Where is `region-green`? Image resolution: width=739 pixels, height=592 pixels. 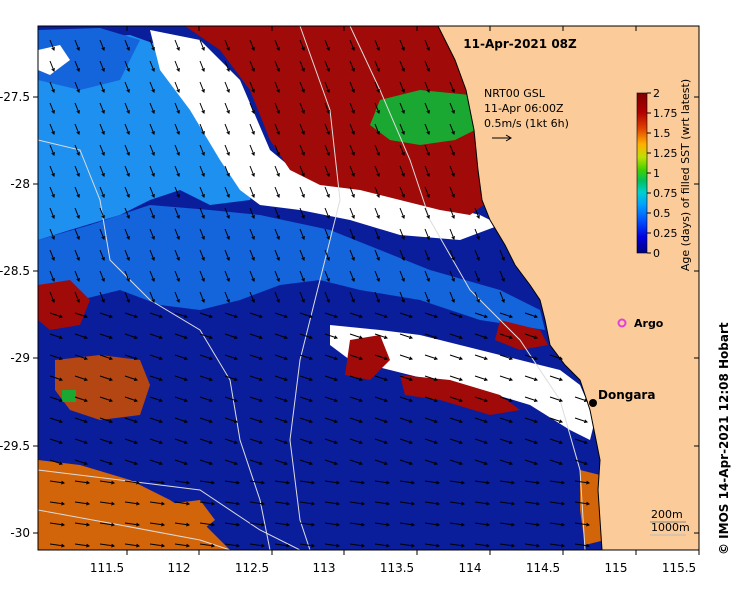 region-green is located at coordinates (422, 117).